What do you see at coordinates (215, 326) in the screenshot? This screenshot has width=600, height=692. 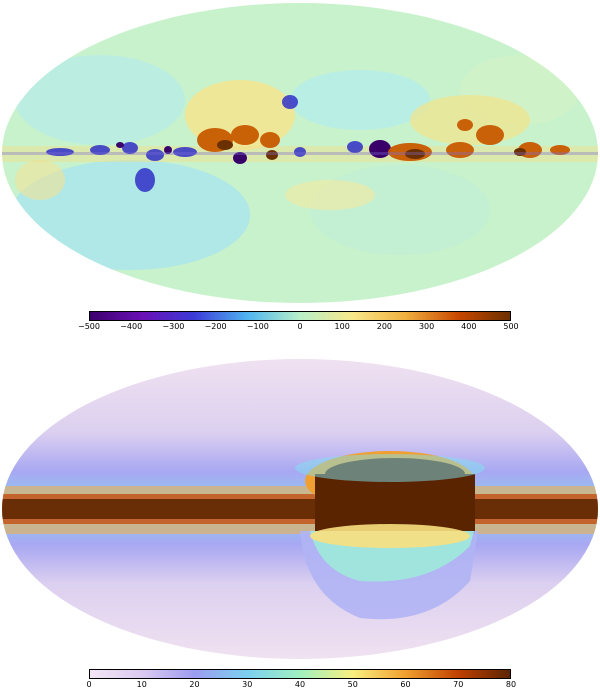 I see `colorbar-top-tick-label: −200` at bounding box center [215, 326].